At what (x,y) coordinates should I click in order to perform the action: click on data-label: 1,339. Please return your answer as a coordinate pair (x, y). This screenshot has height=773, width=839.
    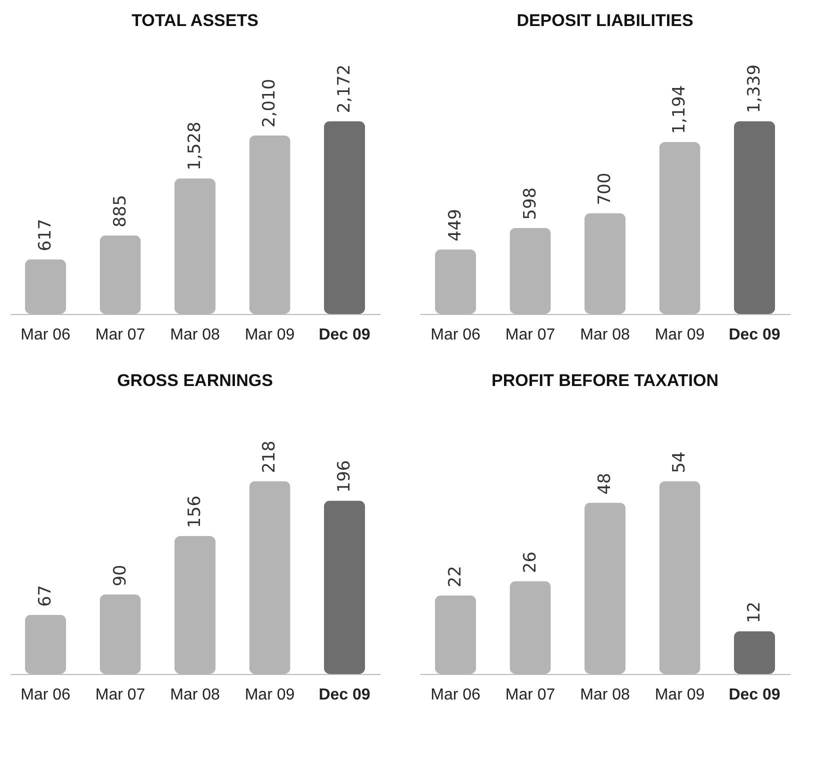
    Looking at the image, I should click on (754, 89).